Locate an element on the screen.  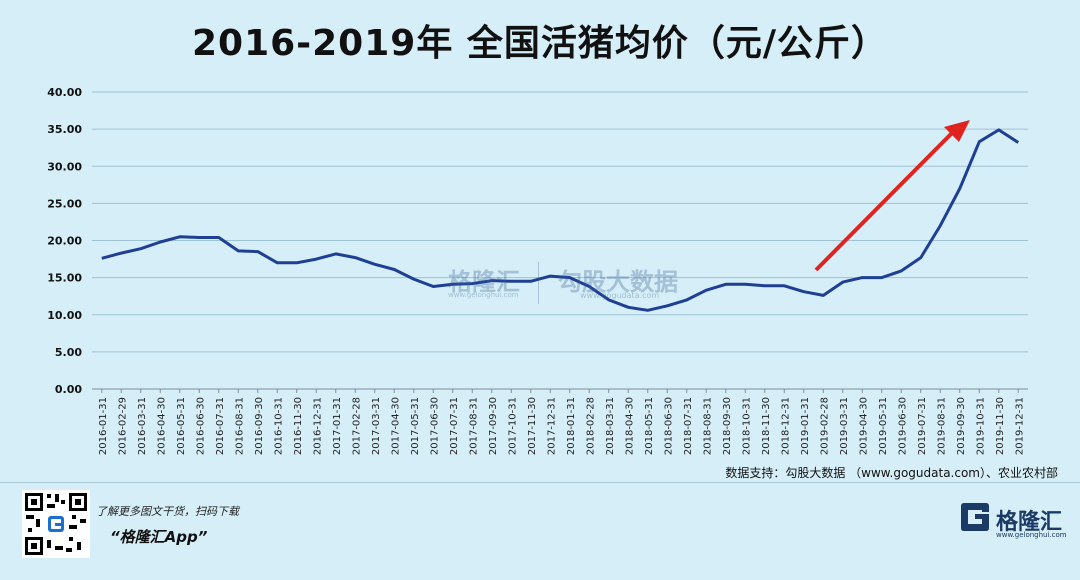
y-tick-label: 15.00 is located at coordinates (64, 278).